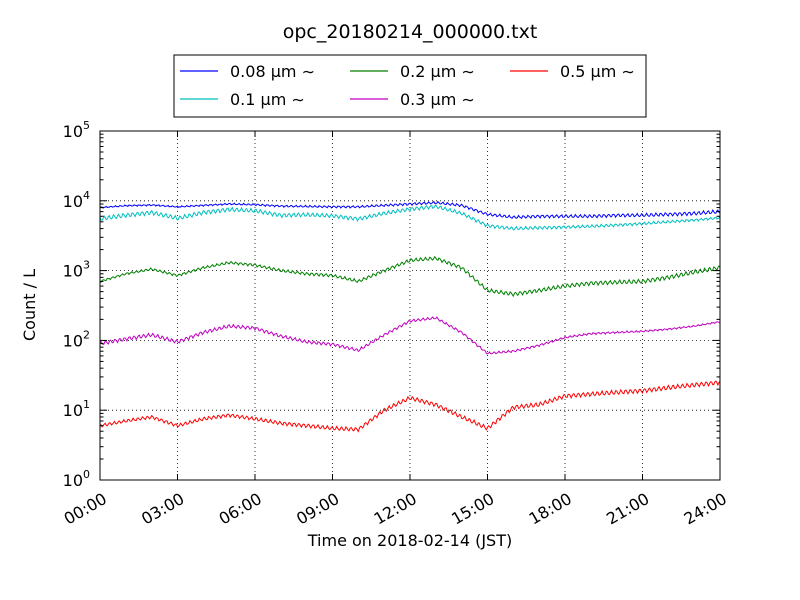 This screenshot has width=800, height=600. Describe the element at coordinates (86, 195) in the screenshot. I see `y-tick-exponent: 4` at that location.